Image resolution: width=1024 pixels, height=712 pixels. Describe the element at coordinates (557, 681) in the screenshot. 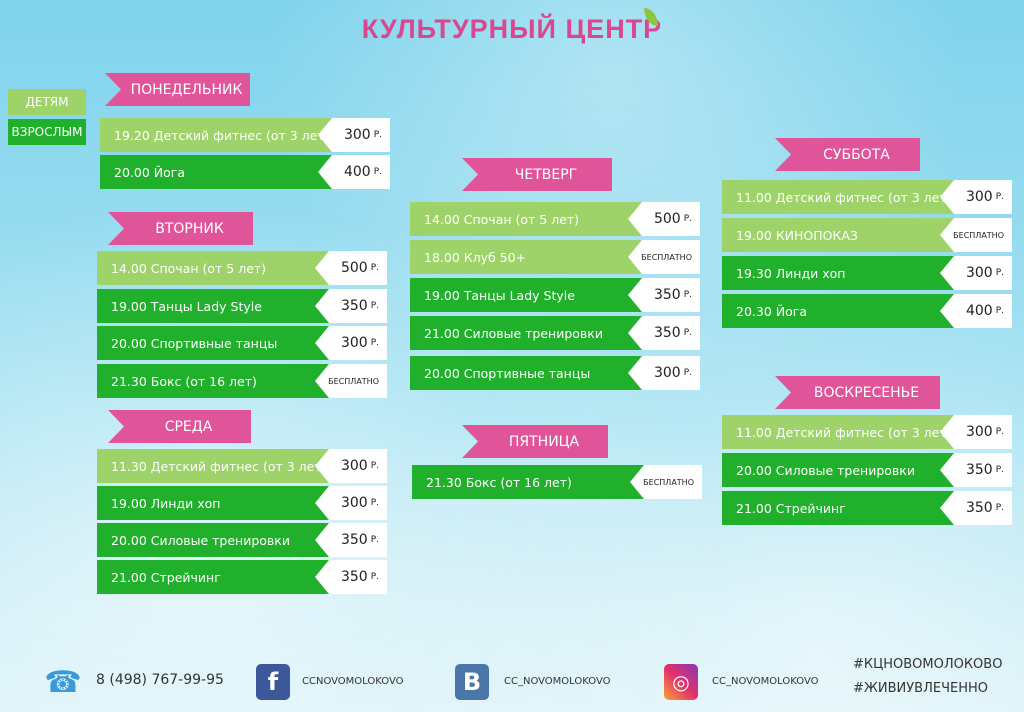

I see `vk-handle: CC_NOVOMOLOKOVO` at that location.